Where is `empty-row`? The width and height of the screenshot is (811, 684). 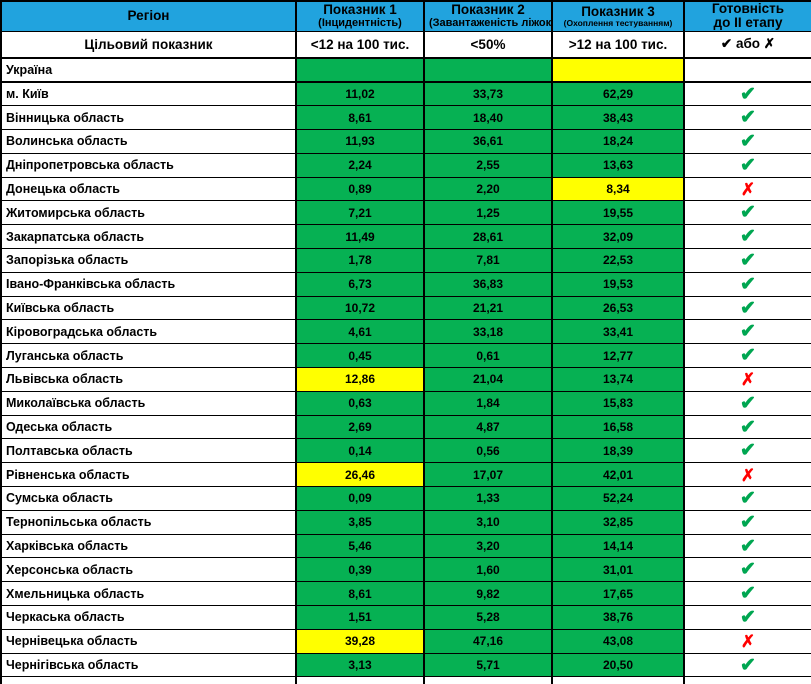 empty-row is located at coordinates (405, 680).